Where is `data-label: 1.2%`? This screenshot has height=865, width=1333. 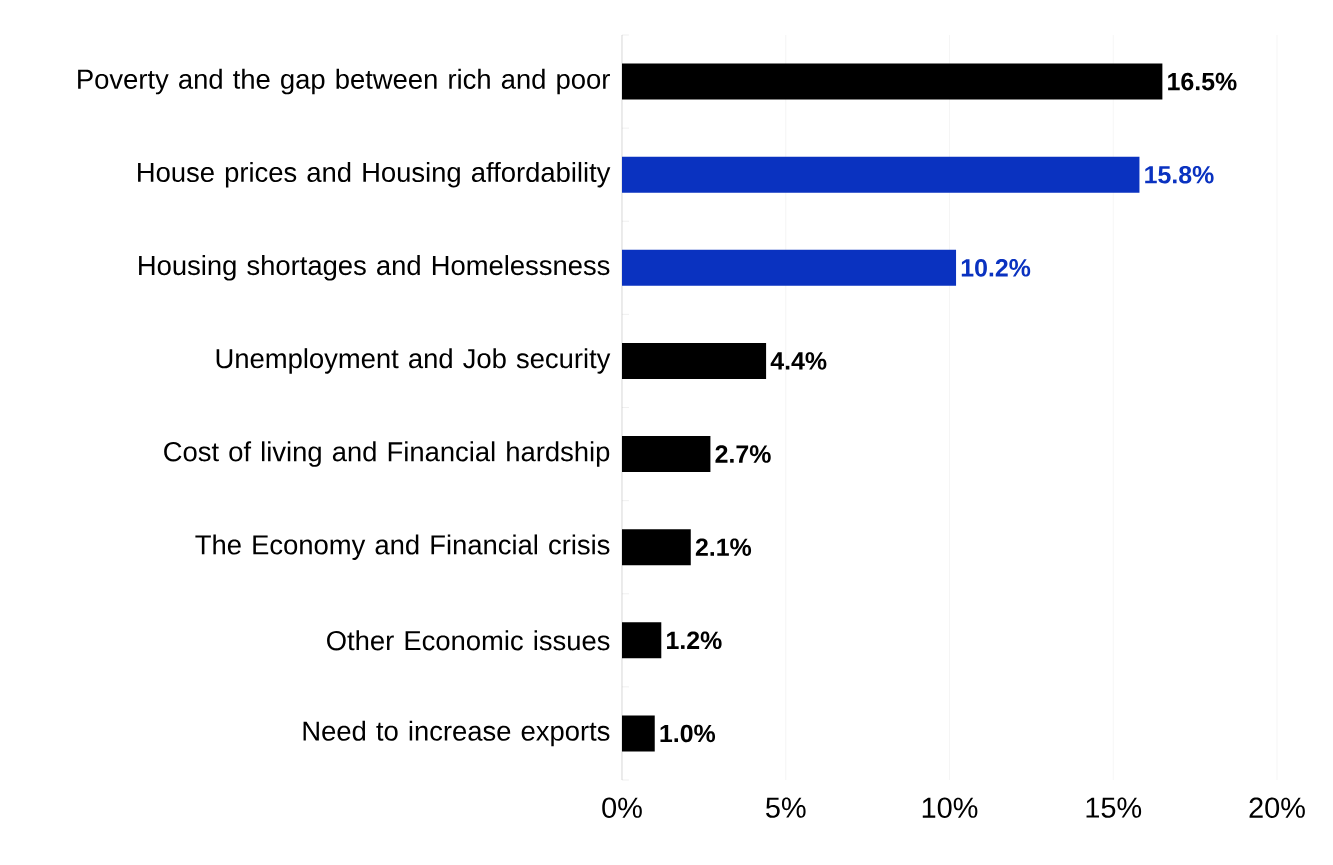 data-label: 1.2% is located at coordinates (694, 640).